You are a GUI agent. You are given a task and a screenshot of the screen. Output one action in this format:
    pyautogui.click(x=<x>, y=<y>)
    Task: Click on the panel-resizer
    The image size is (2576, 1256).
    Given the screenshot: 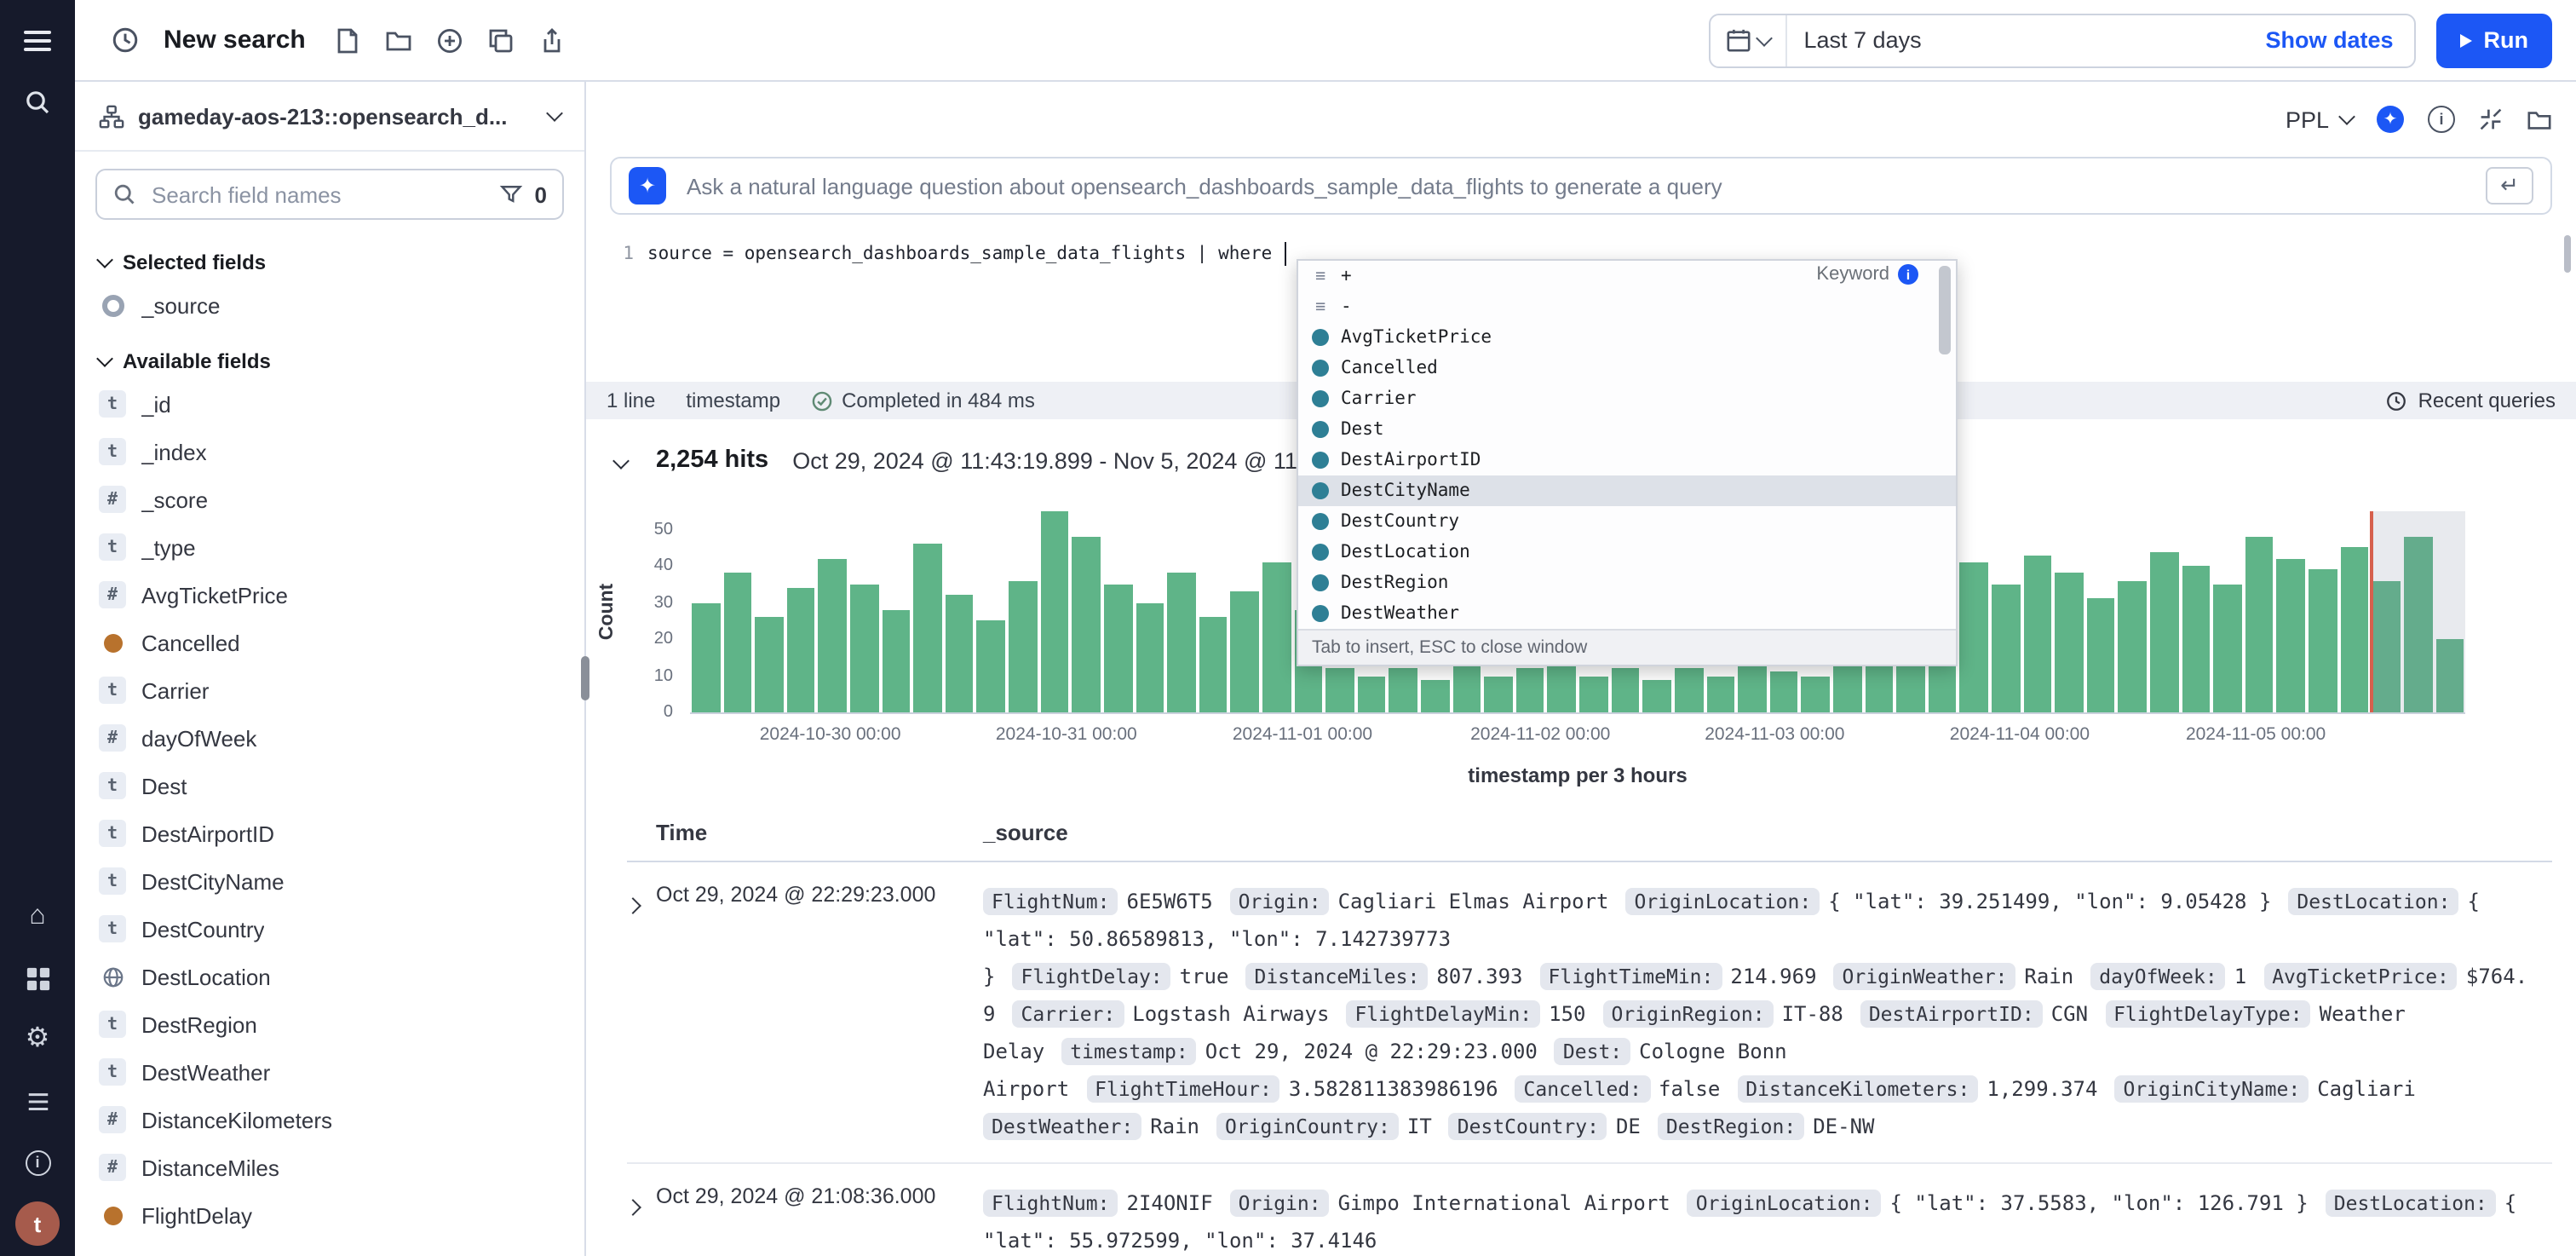 What is the action you would take?
    pyautogui.click(x=585, y=678)
    